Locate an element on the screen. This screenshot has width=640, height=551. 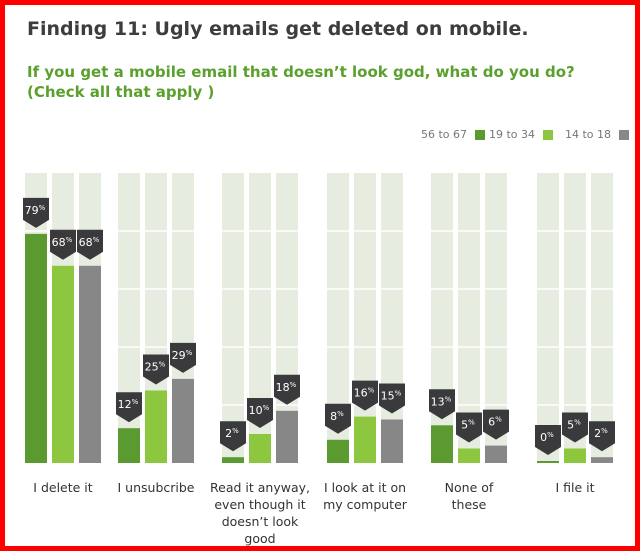
category-label: None of these is located at coordinates (469, 496).